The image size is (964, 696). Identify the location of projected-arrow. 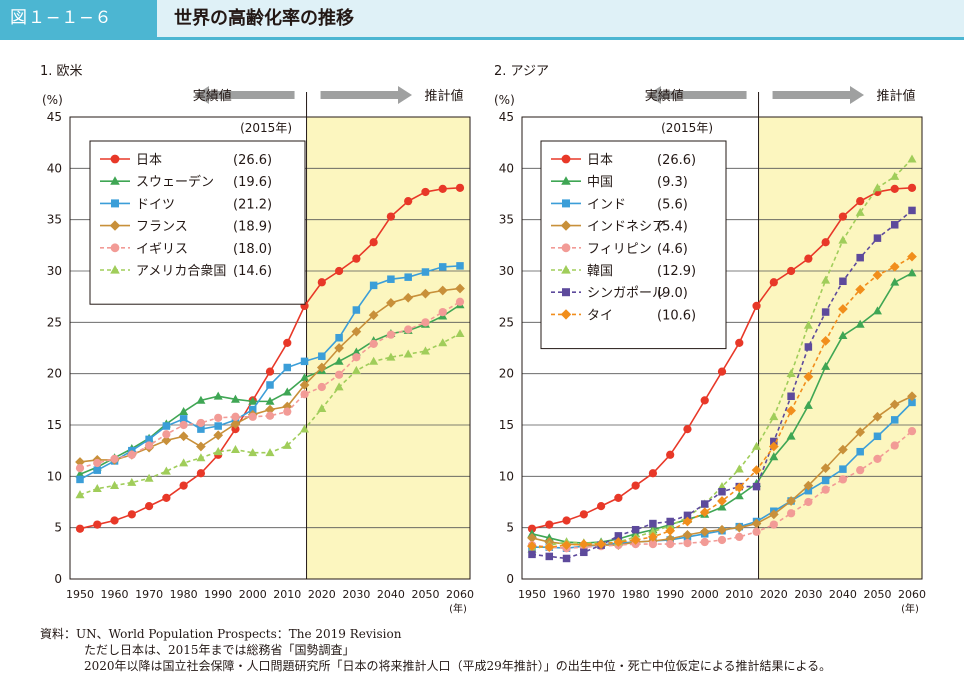
(818, 95).